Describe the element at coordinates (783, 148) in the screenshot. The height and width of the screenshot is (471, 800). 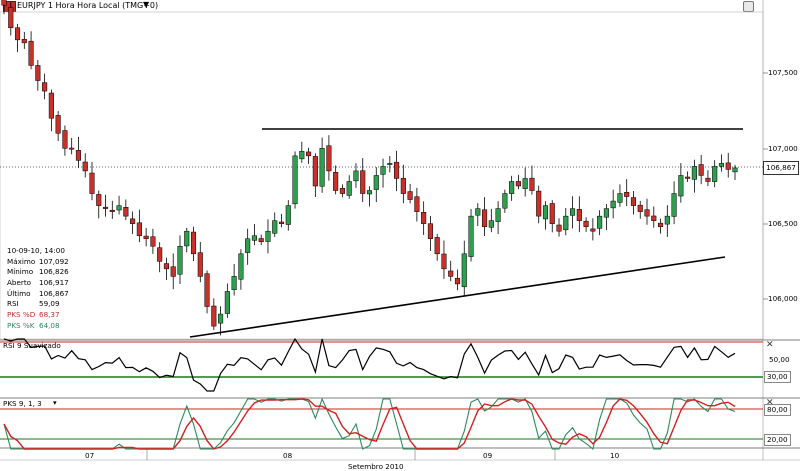
I see `price-axis-label: 107,000` at that location.